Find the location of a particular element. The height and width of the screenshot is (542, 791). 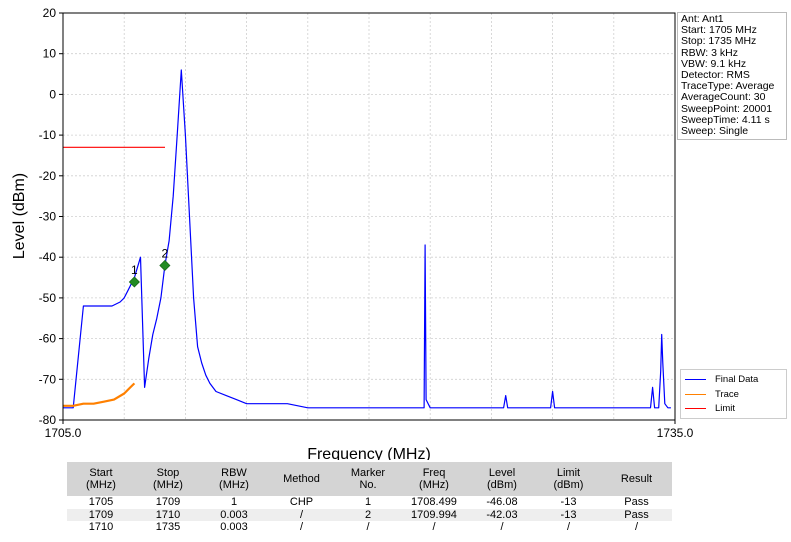

table-cell: 1735 is located at coordinates (168, 527).